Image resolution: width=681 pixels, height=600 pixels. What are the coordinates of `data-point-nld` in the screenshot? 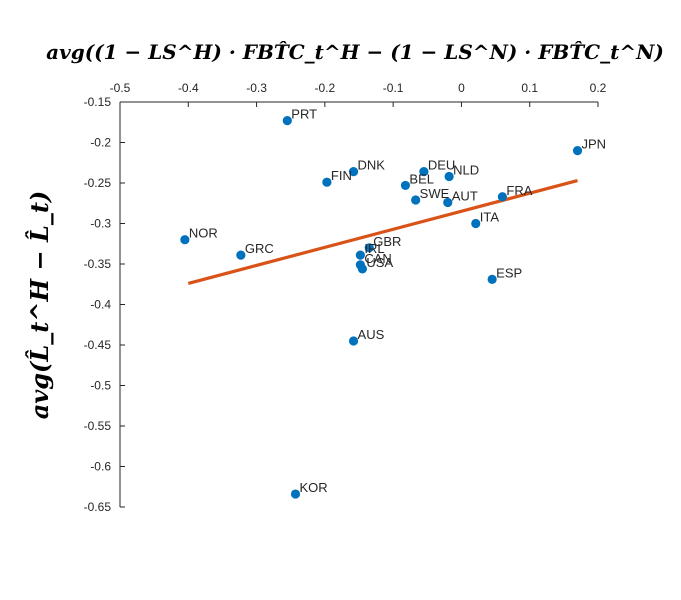 It's located at (449, 176).